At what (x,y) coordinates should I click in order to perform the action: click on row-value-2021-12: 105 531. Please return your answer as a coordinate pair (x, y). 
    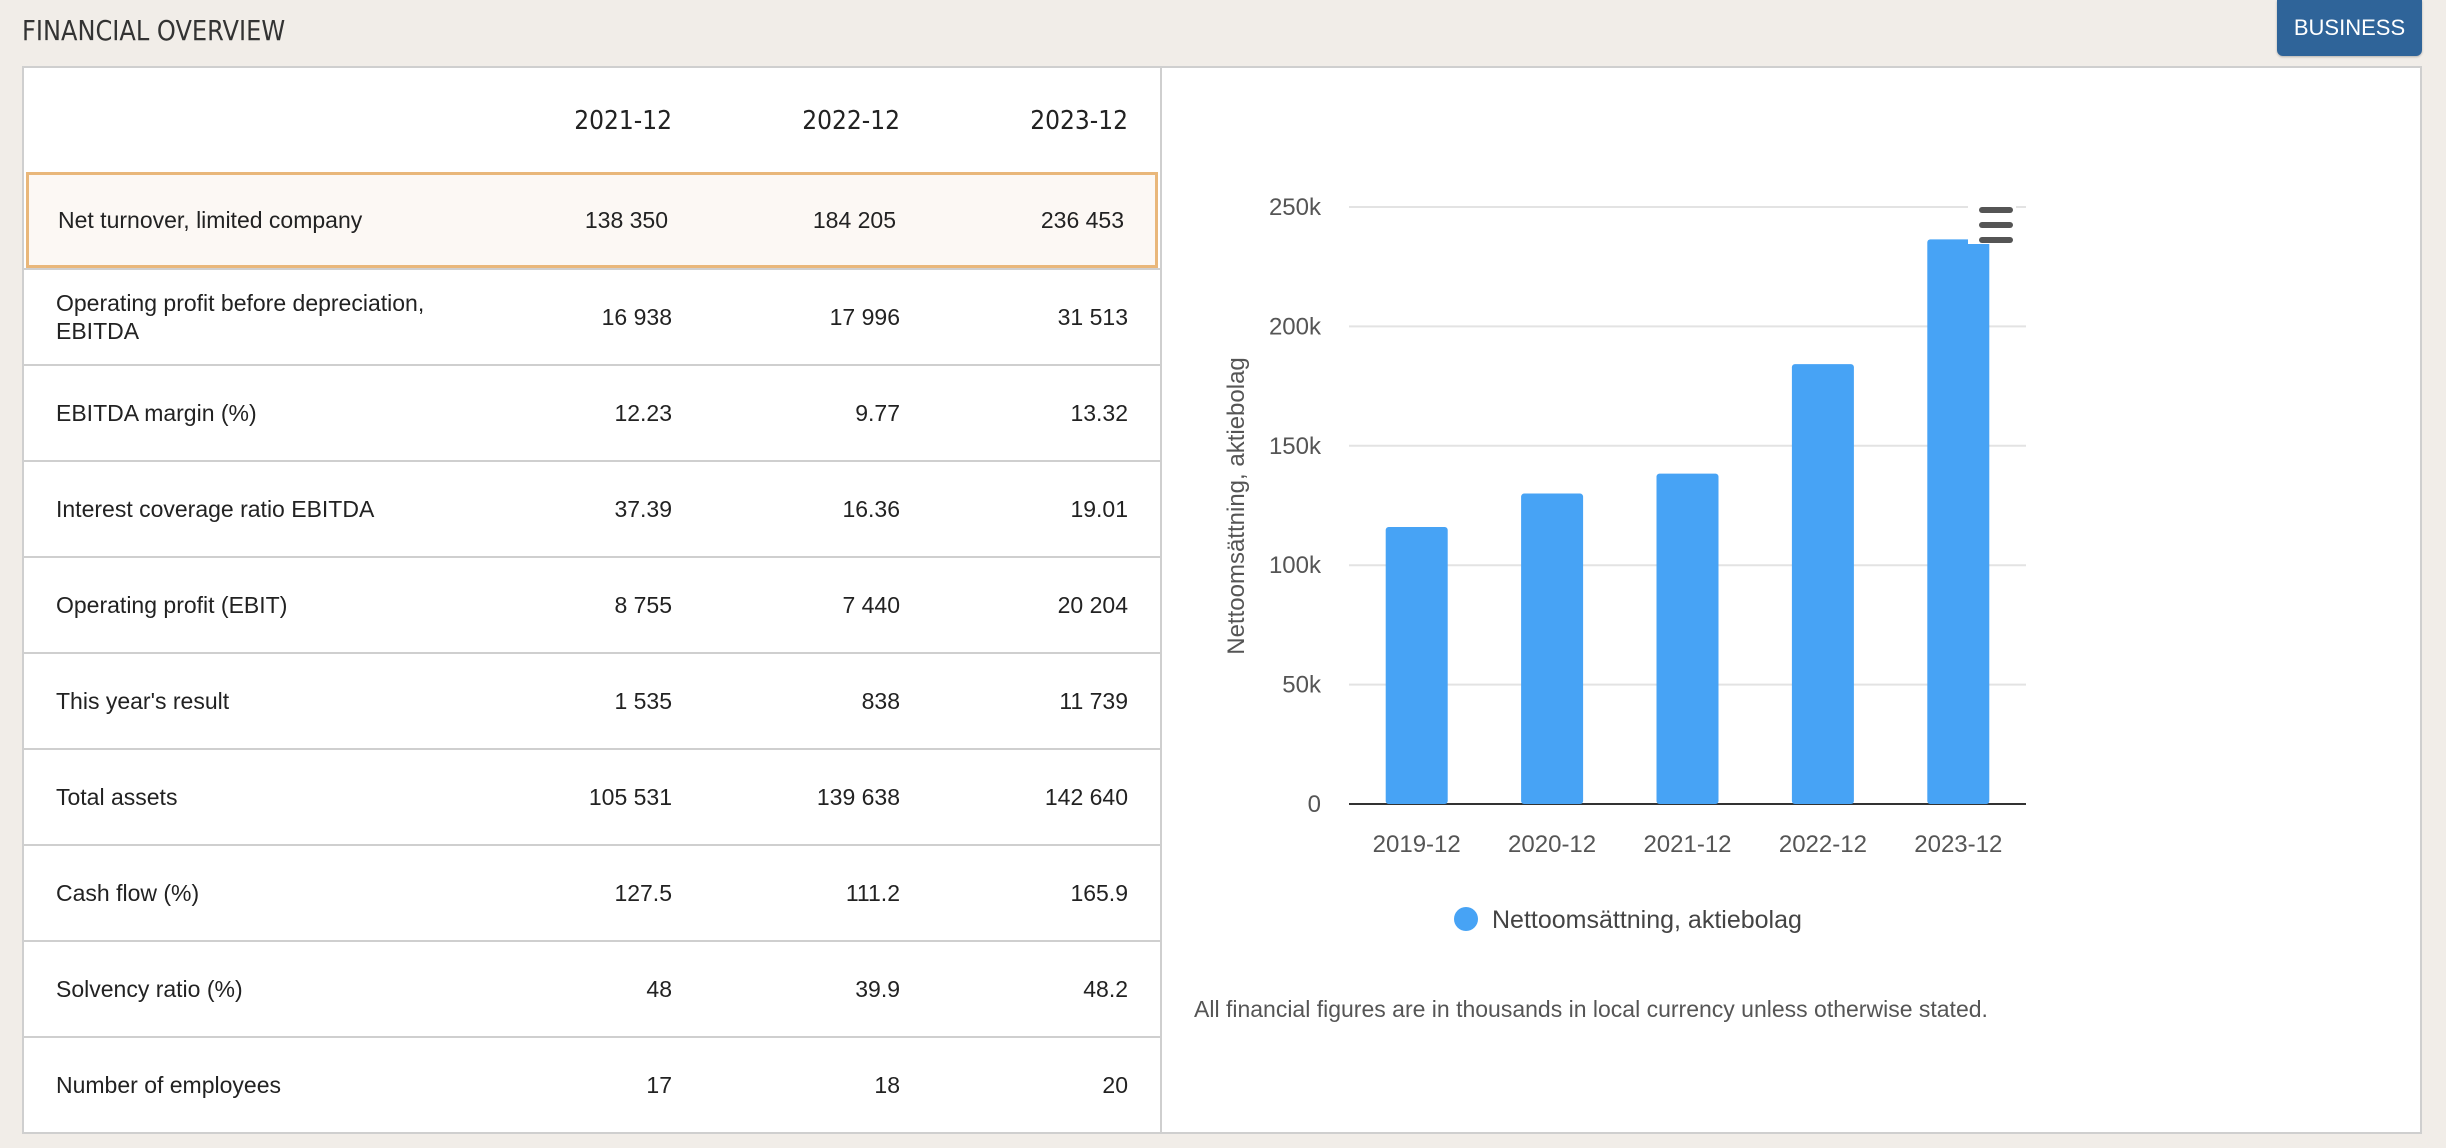
    Looking at the image, I should click on (630, 796).